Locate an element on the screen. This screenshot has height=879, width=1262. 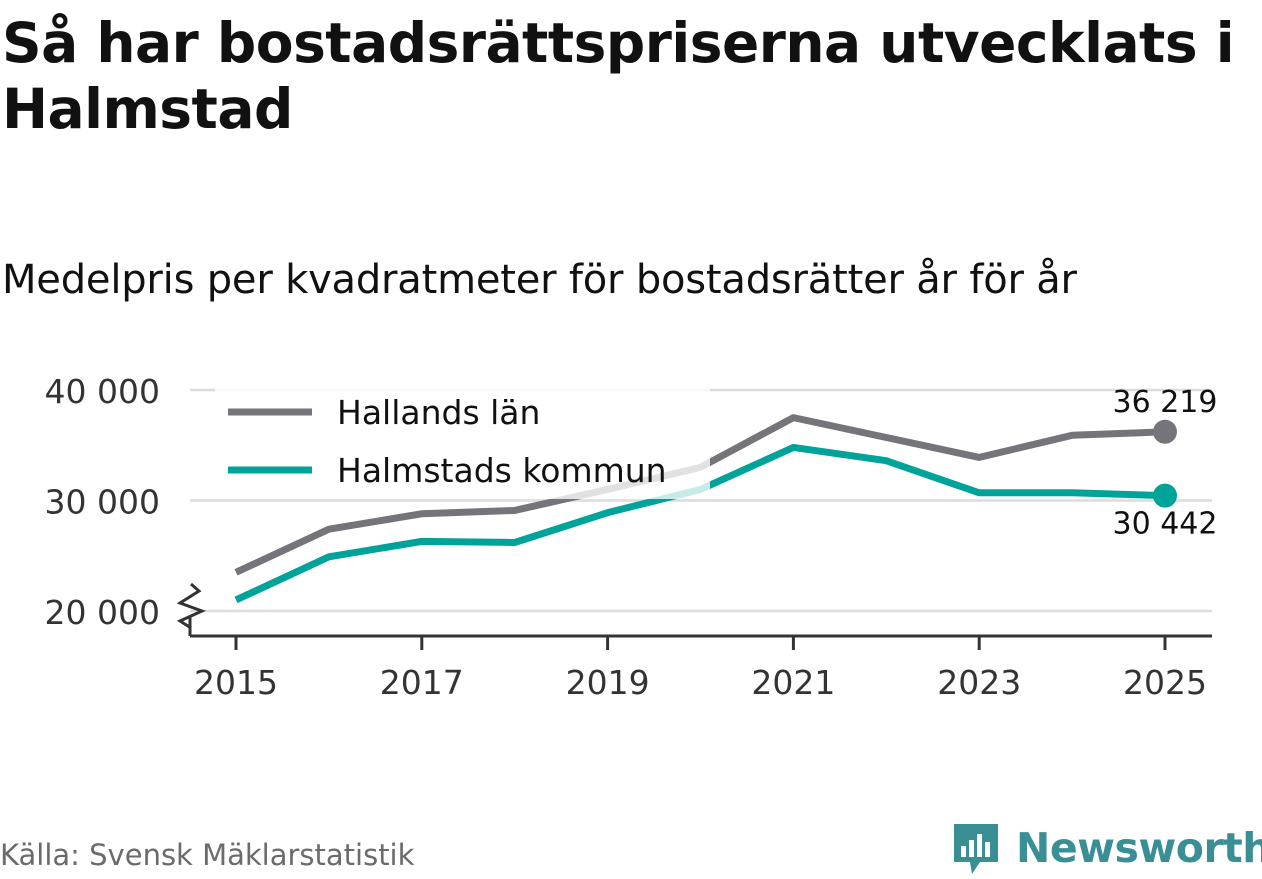
bar-chart-speech-bubble-icon is located at coordinates (976, 849).